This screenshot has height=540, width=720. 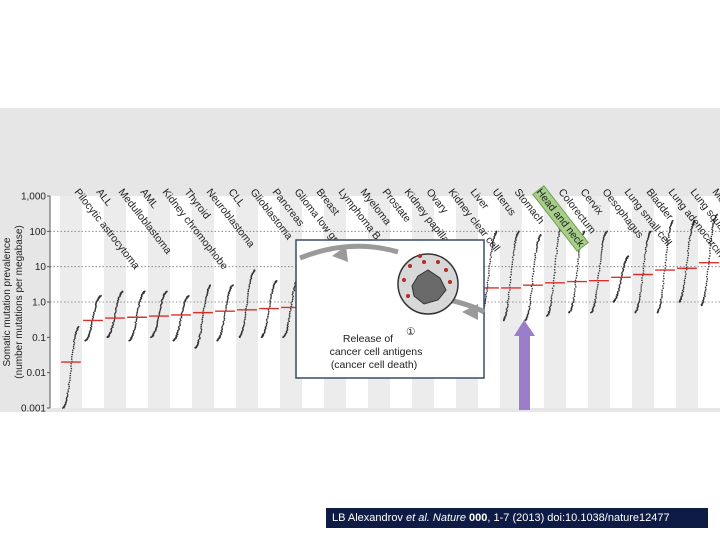 I want to click on citation-rest: , 1-7 (2013) doi:10.1038/nature12477, so click(x=578, y=518).